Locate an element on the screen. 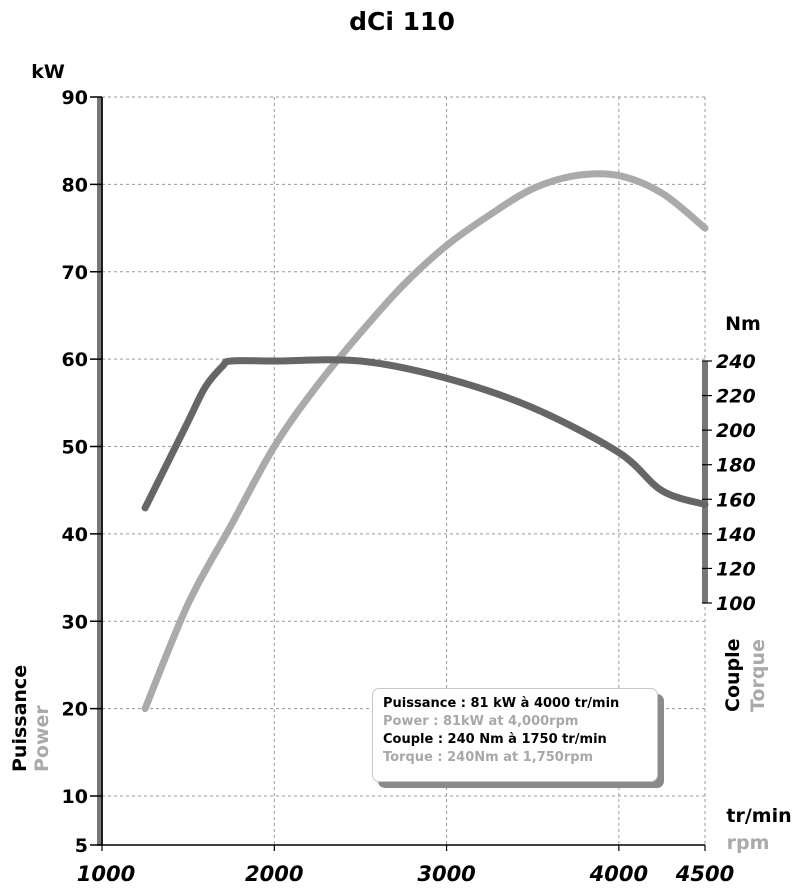  series-line-torque is located at coordinates (425, 434).